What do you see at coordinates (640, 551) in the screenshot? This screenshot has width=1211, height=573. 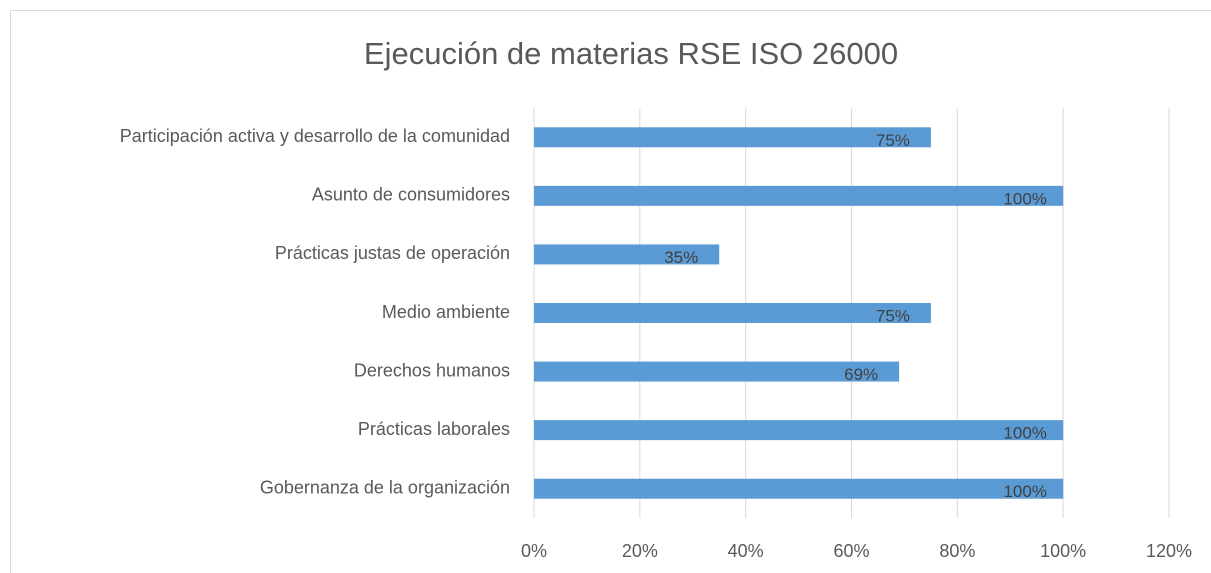 I see `x-tick-label: 20%` at bounding box center [640, 551].